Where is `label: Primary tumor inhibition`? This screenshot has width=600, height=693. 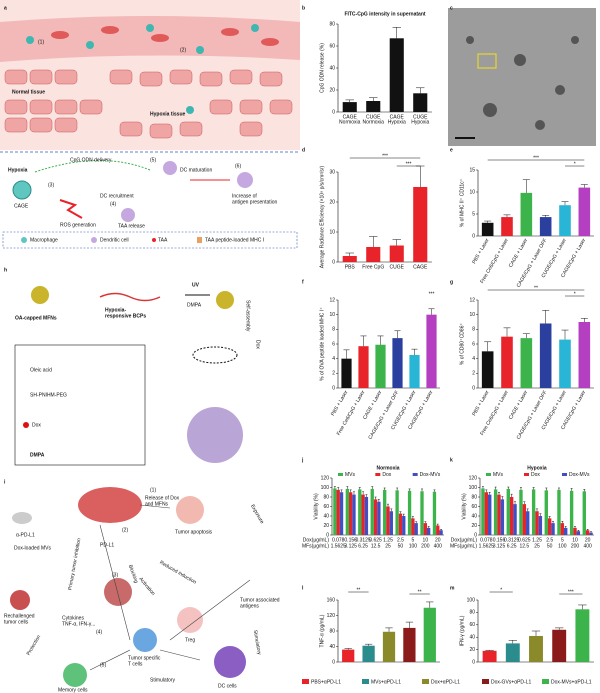 label: Primary tumor inhibition is located at coordinates (74, 564).